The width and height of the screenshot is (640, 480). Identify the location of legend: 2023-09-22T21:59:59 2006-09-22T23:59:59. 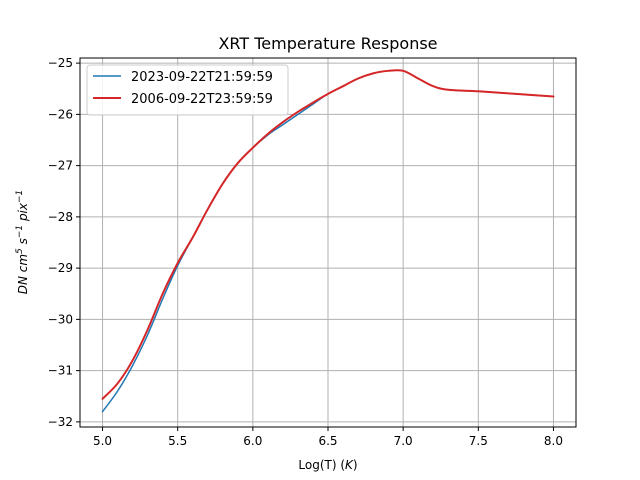
(187, 90).